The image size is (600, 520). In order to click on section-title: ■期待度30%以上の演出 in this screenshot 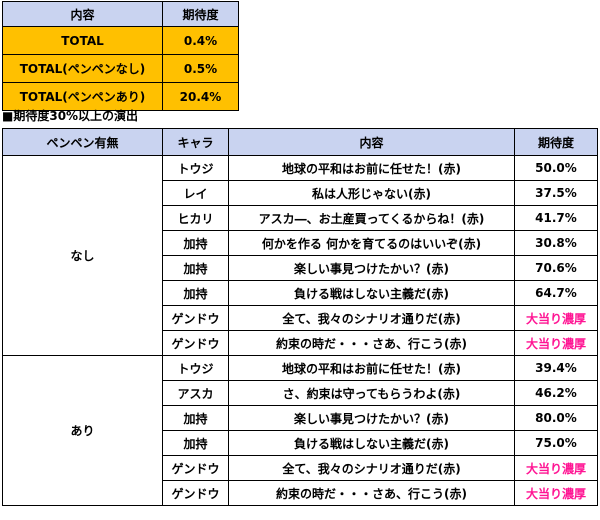, I will do `click(70, 116)`.